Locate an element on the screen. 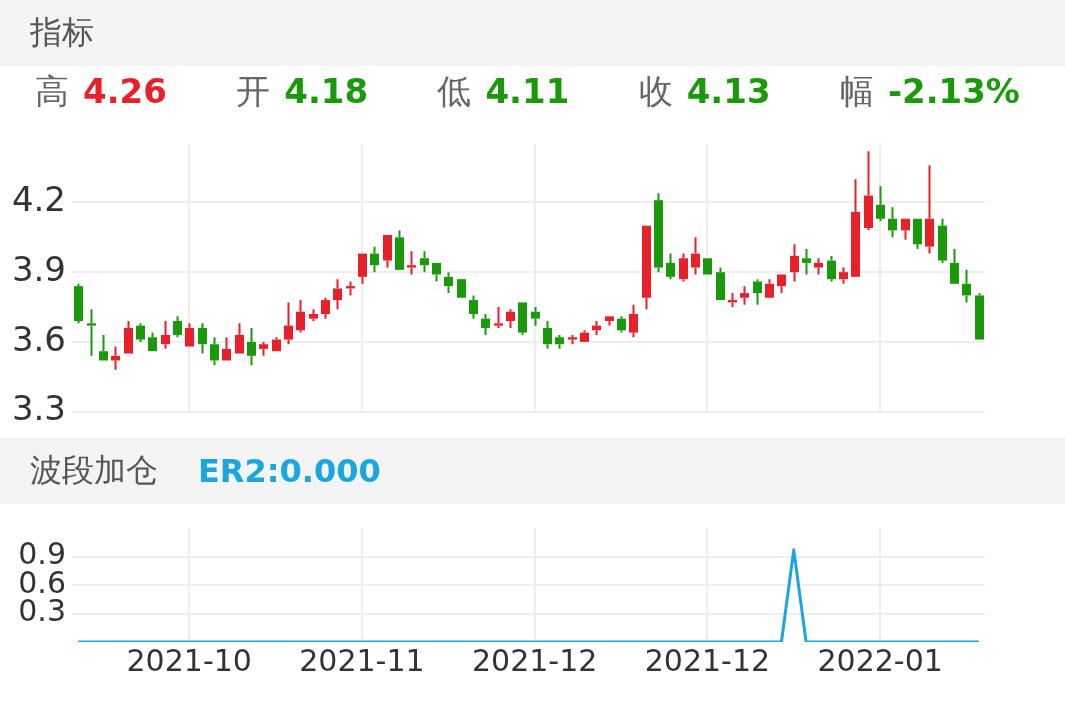 This screenshot has width=1065, height=708. y-tick-label: 3.9 is located at coordinates (38, 269).